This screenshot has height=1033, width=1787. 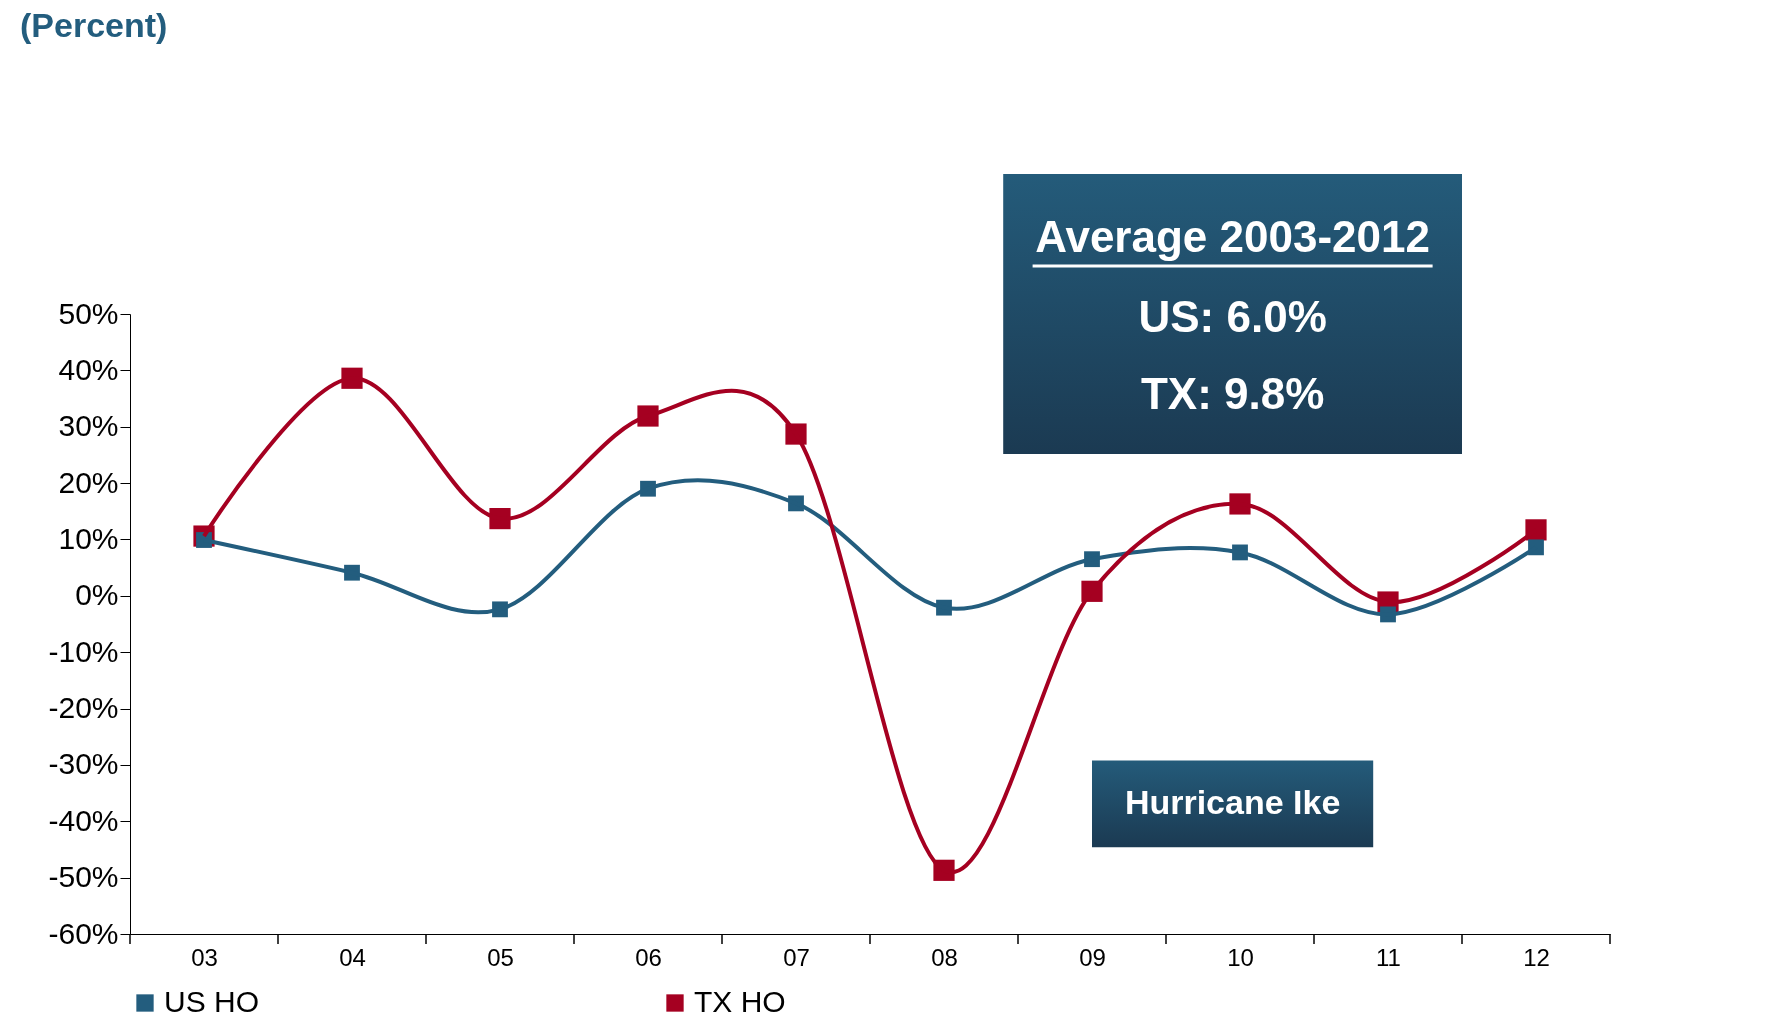 I want to click on legend-label: TX HO, so click(x=740, y=1001).